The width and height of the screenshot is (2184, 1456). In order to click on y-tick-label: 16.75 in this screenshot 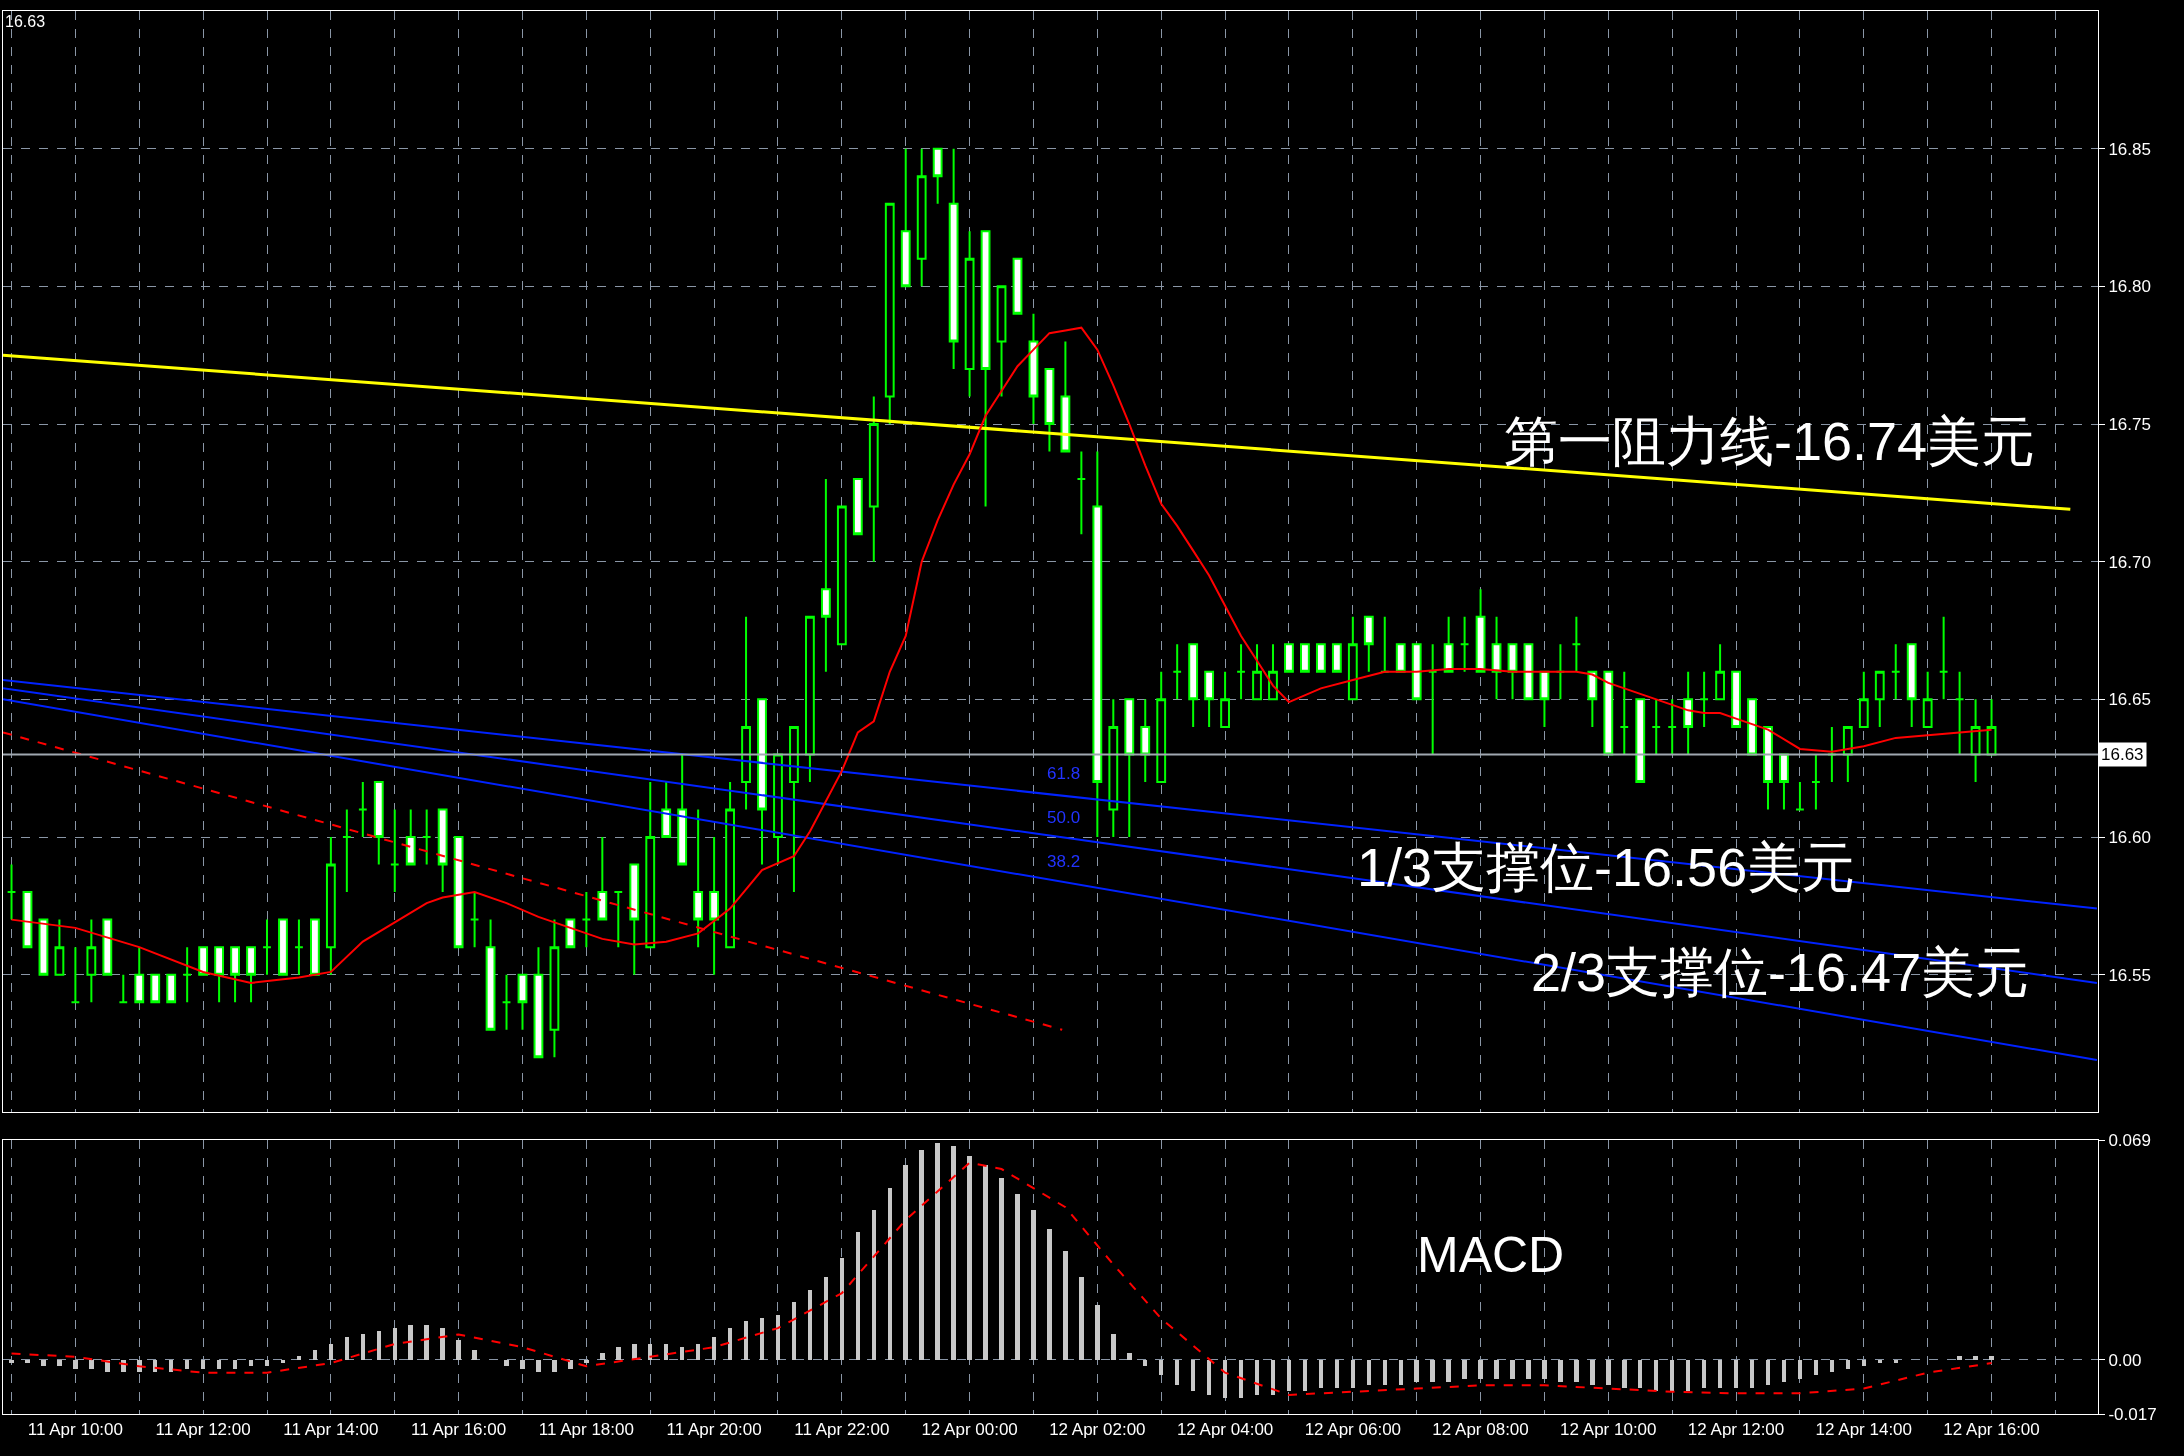, I will do `click(2129, 424)`.